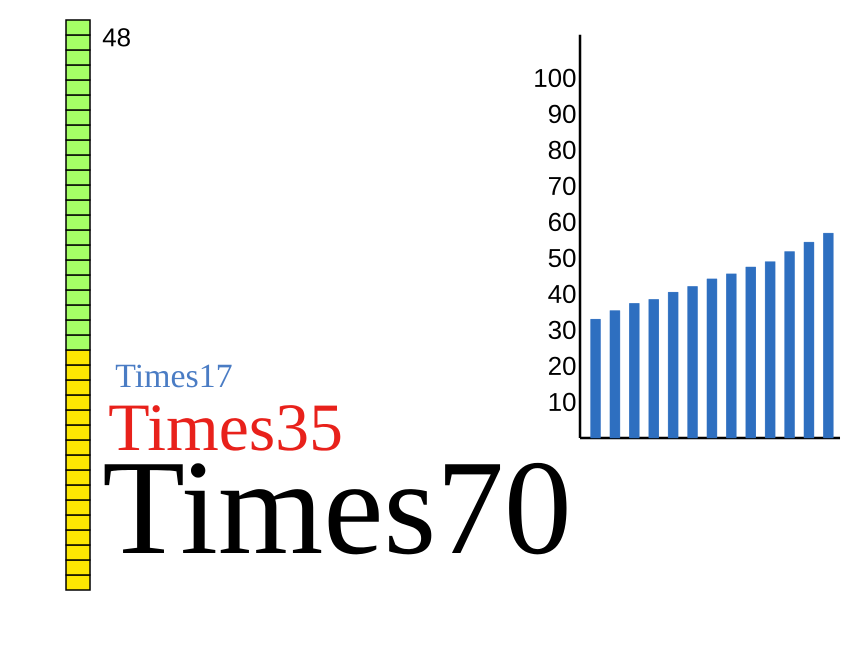 The width and height of the screenshot is (868, 645). I want to click on text: 48, so click(116, 37).